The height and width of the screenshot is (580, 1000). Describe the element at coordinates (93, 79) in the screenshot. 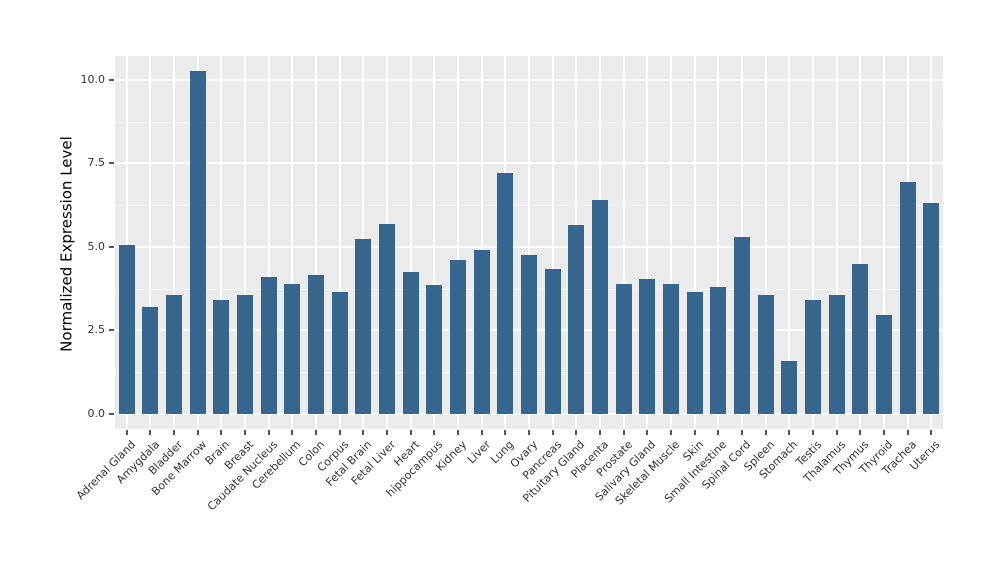

I see `y-tick-label: 10.0` at that location.